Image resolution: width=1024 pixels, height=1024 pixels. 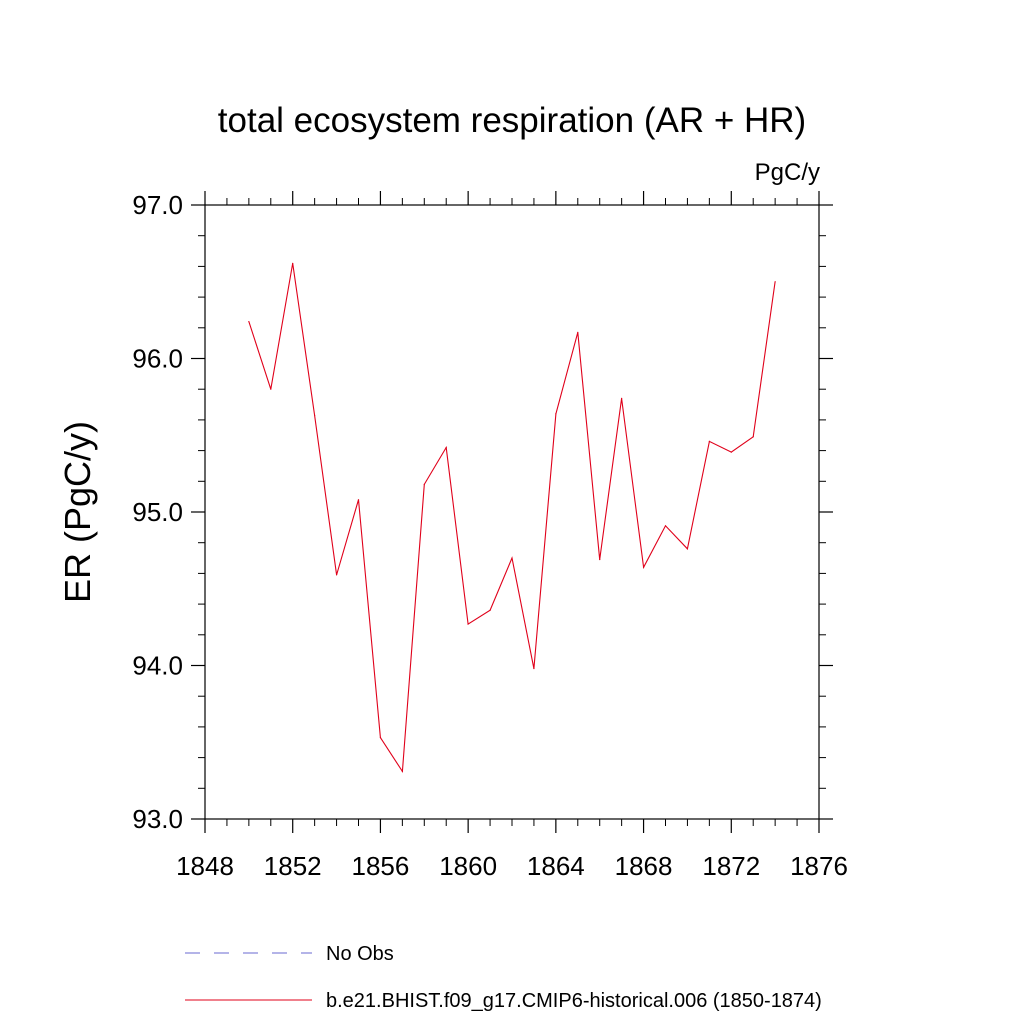 I want to click on x-tick-label: 1856, so click(x=381, y=866).